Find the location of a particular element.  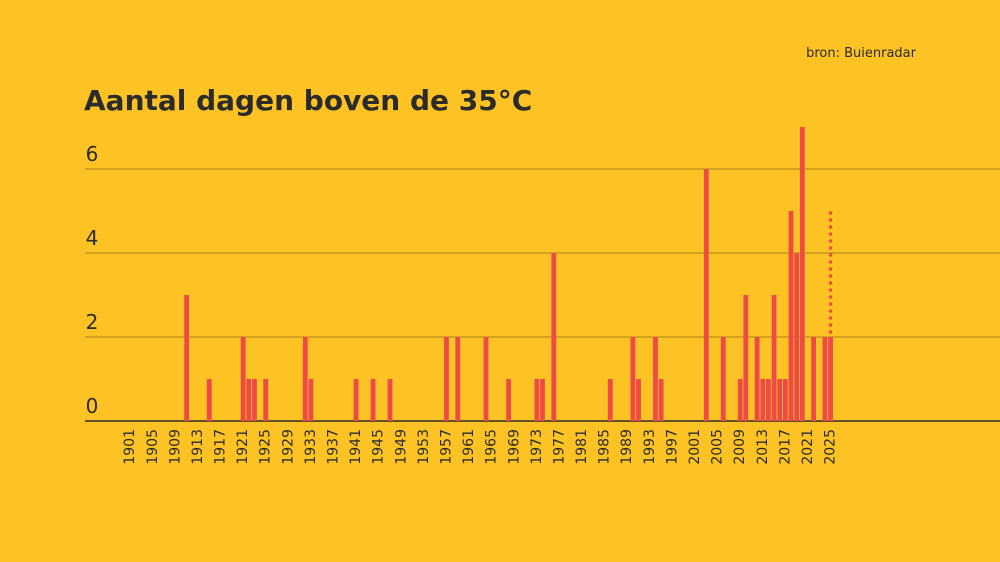

chart-title: Aantal dagen boven de 35°C is located at coordinates (308, 100).